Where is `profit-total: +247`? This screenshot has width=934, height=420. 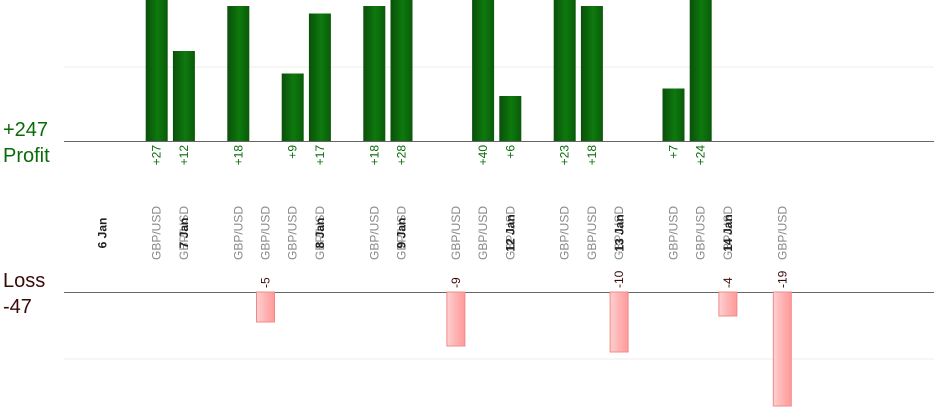 profit-total: +247 is located at coordinates (26, 130).